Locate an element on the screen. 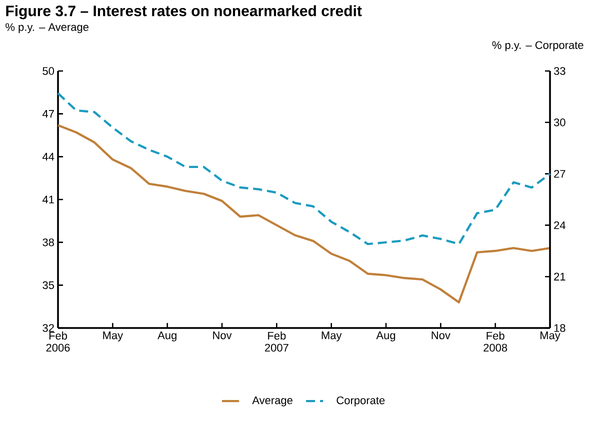 Image resolution: width=589 pixels, height=421 pixels. y2-tick-label: 30 is located at coordinates (560, 122).